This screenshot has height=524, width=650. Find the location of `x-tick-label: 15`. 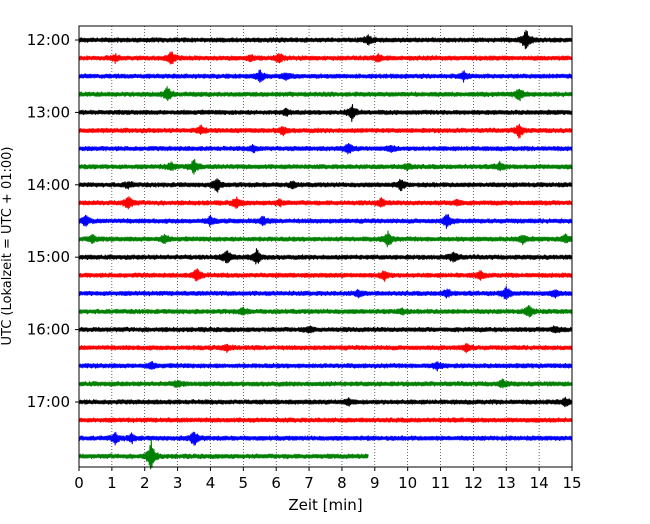

x-tick-label: 15 is located at coordinates (571, 483).